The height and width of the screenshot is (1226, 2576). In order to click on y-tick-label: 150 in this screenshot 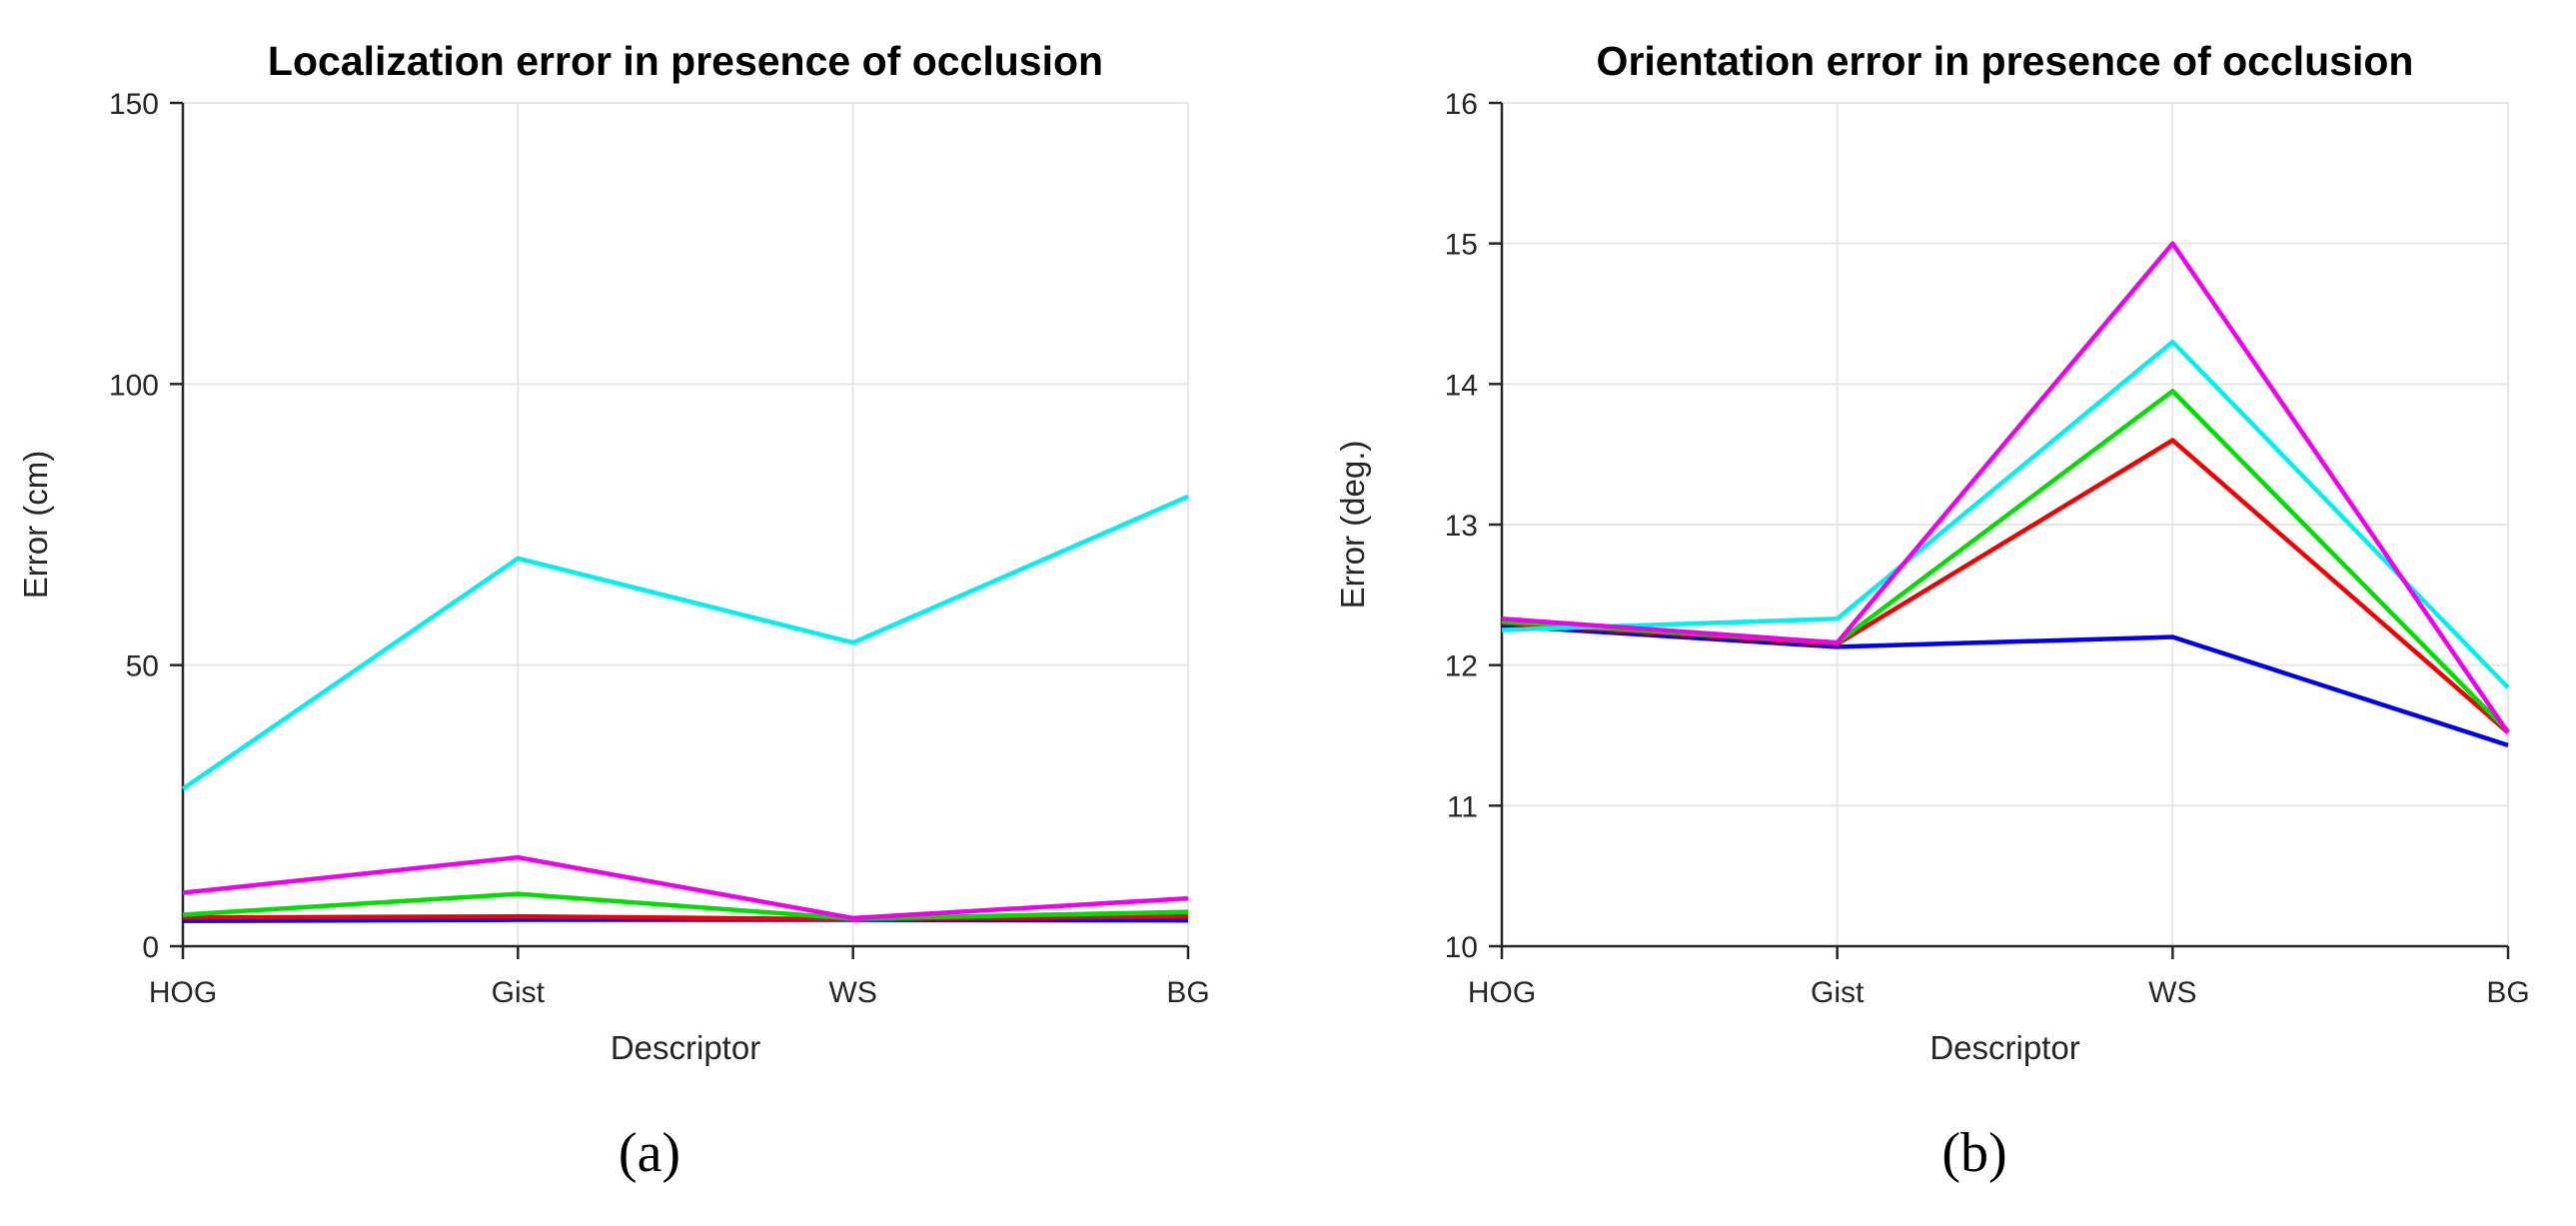, I will do `click(134, 105)`.